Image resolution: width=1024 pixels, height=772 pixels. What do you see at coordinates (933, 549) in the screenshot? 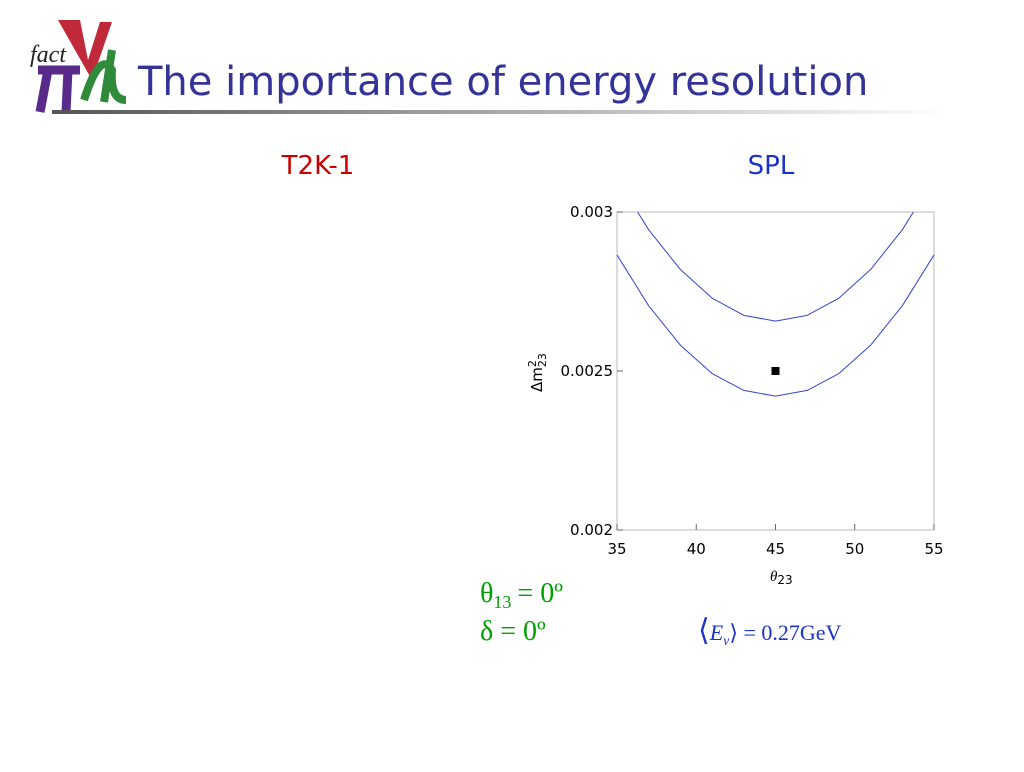
I see `x-tick-label: 55` at bounding box center [933, 549].